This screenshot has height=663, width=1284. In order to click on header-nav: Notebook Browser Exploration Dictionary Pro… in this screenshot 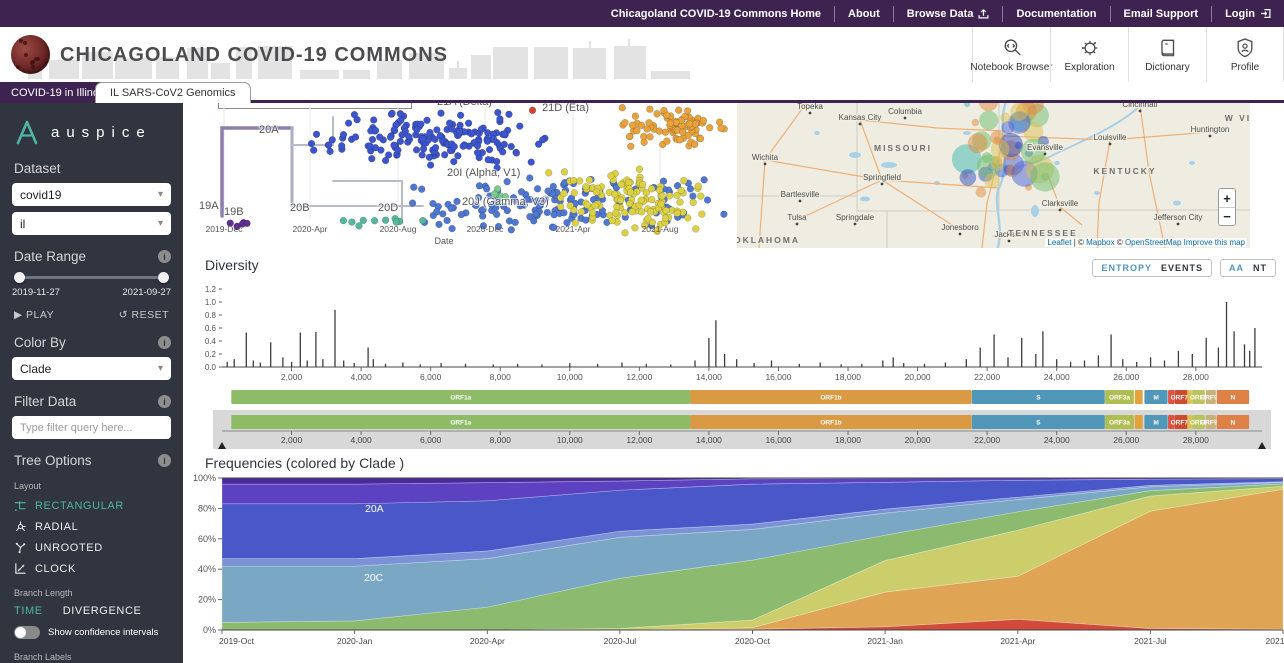, I will do `click(1127, 54)`.